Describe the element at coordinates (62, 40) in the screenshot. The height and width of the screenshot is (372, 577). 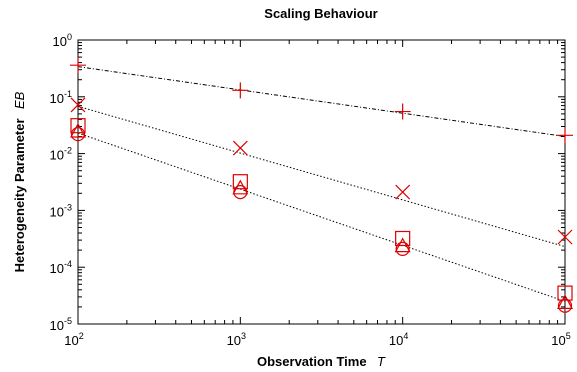
I see `y-tick-label: 10⁰` at that location.